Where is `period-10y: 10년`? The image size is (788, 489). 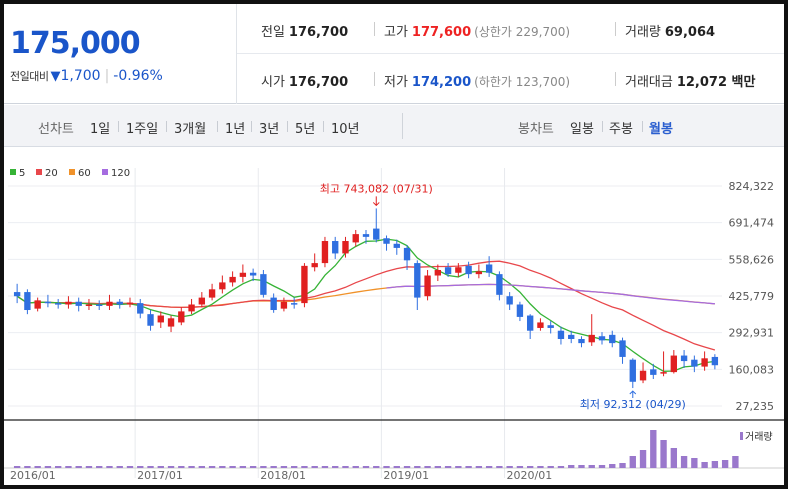
period-10y: 10년 is located at coordinates (345, 129).